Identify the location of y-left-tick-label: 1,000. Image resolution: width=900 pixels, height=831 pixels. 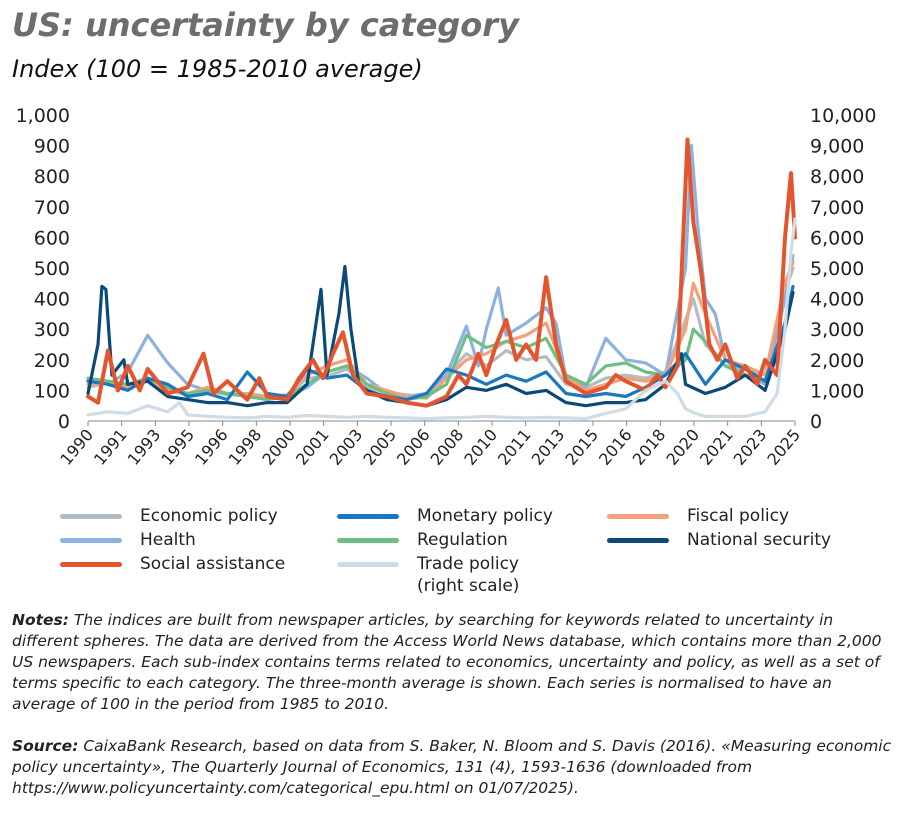
(43, 116).